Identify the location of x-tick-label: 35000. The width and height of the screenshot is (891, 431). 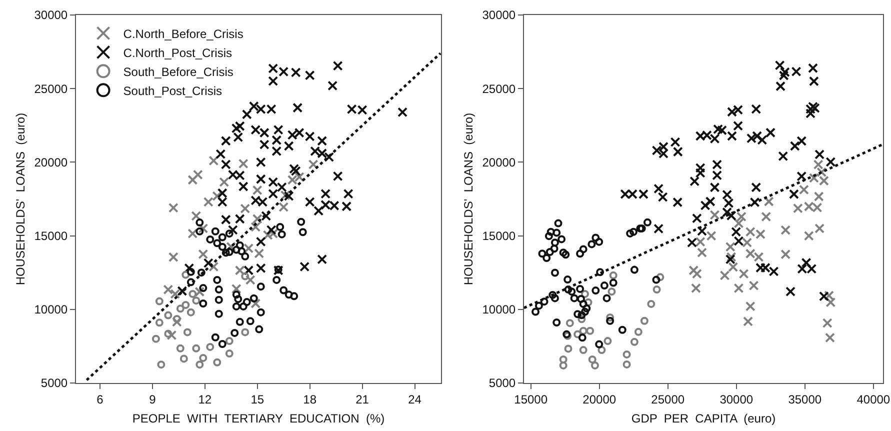
(805, 399).